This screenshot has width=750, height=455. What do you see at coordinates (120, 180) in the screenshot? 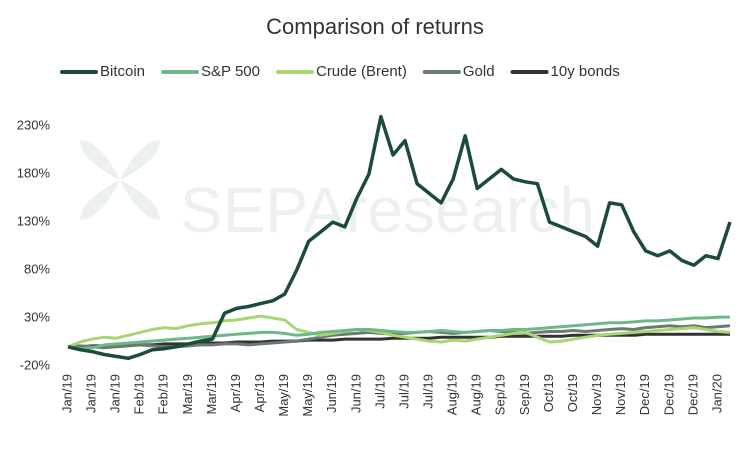
I see `watermark-logo` at bounding box center [120, 180].